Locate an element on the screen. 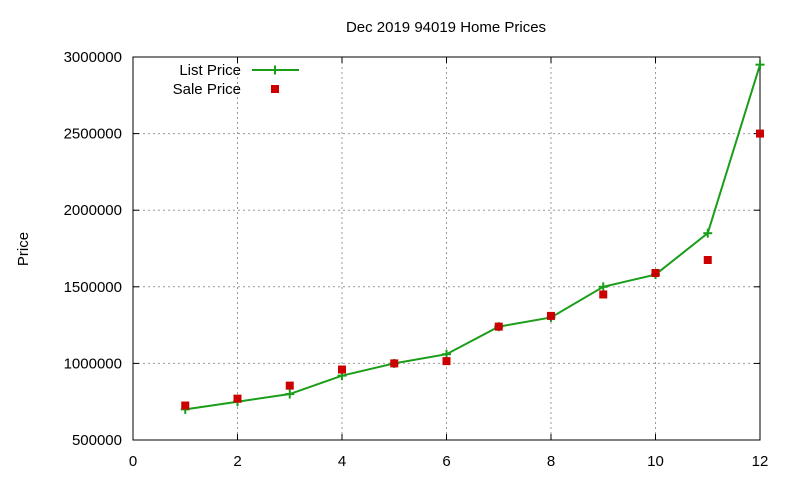 Image resolution: width=800 pixels, height=485 pixels. y-axis-label: Price is located at coordinates (23, 249).